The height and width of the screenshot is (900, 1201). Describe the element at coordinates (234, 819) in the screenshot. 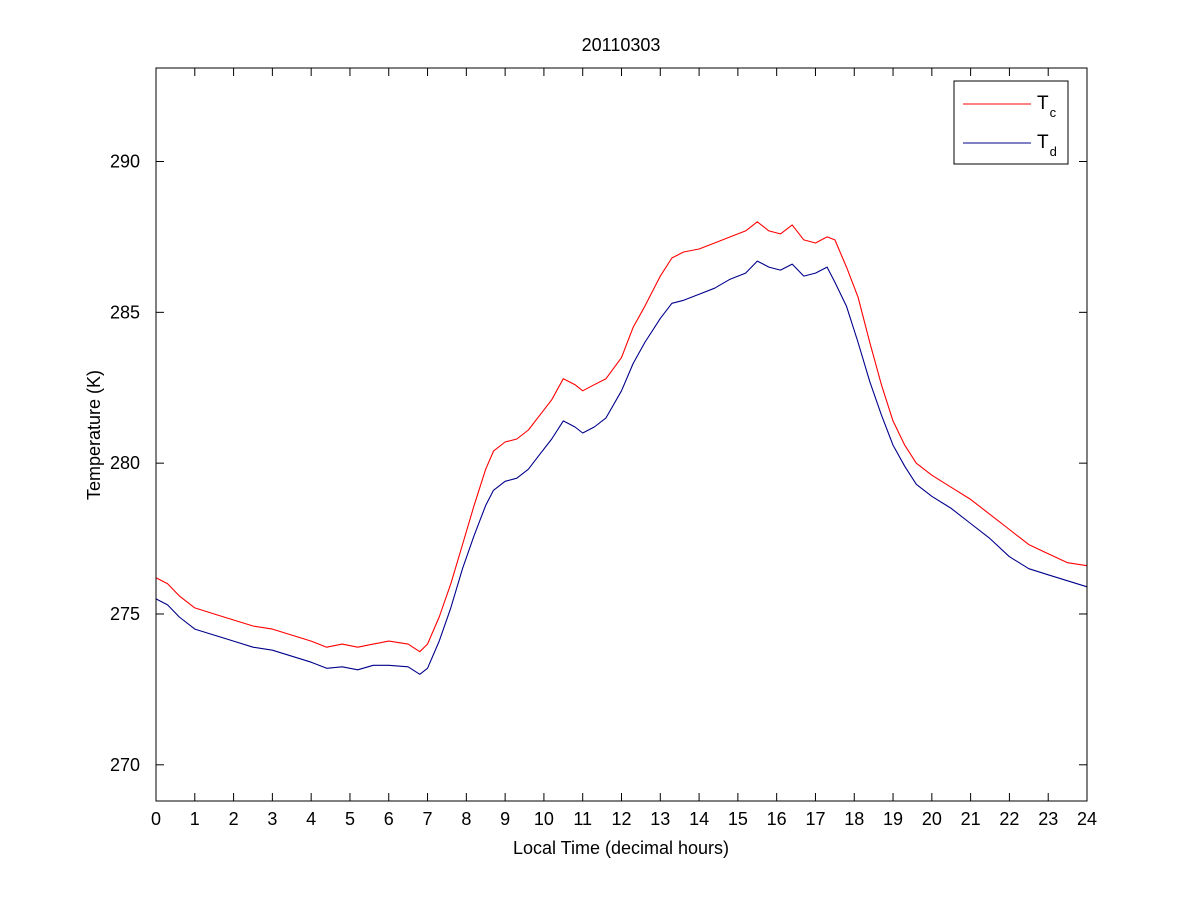

I see `x-tick-label: 2` at that location.